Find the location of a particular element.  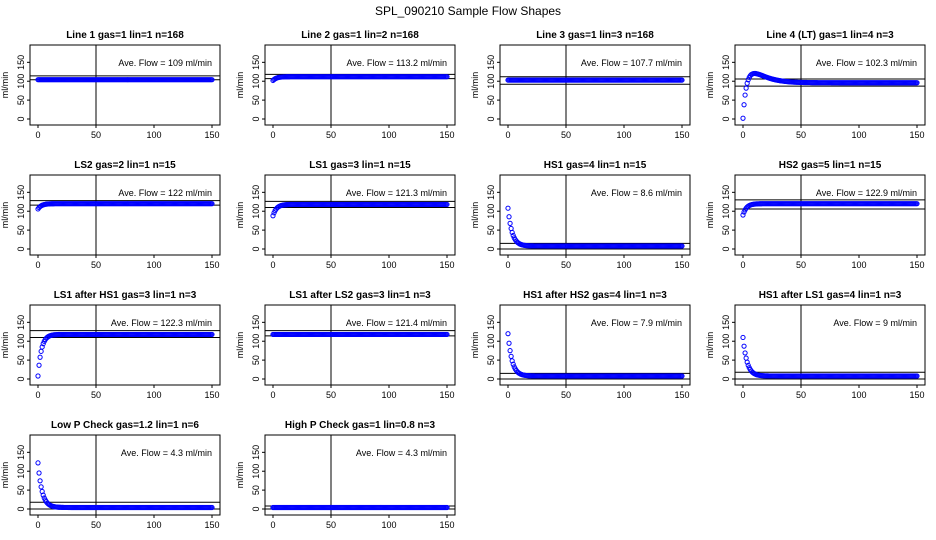

panel-title: Line 4 (LT) gas=1 lin=4 n=3 is located at coordinates (830, 35).